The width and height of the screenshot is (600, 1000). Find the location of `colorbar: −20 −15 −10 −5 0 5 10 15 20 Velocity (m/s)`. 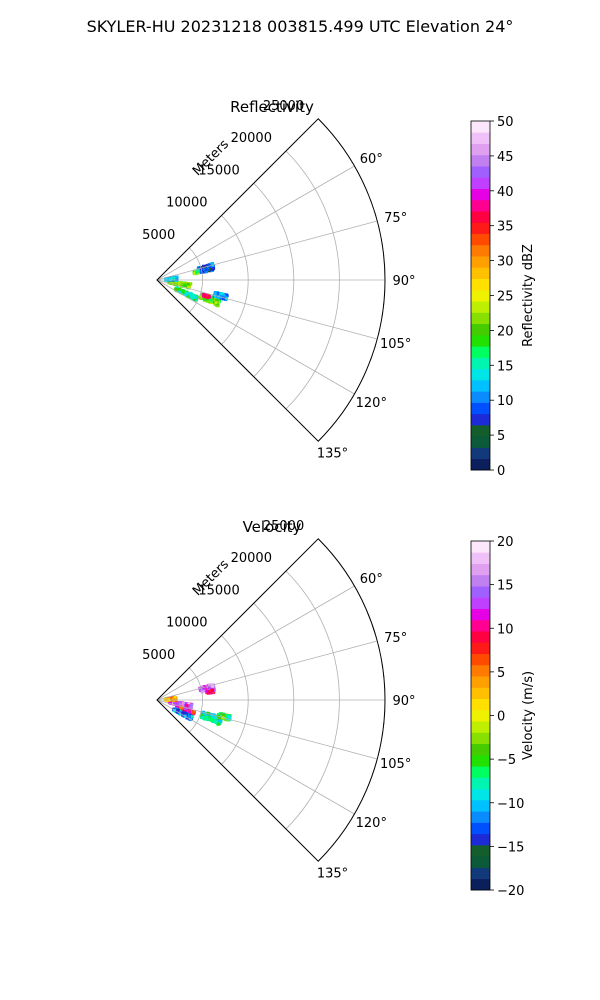

colorbar: −20 −15 −10 −5 0 5 10 15 20 Velocity (m/s) is located at coordinates (503, 717).